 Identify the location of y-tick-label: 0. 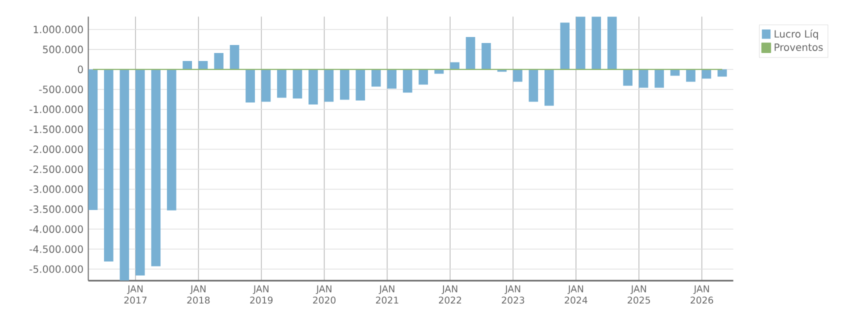
(80, 70).